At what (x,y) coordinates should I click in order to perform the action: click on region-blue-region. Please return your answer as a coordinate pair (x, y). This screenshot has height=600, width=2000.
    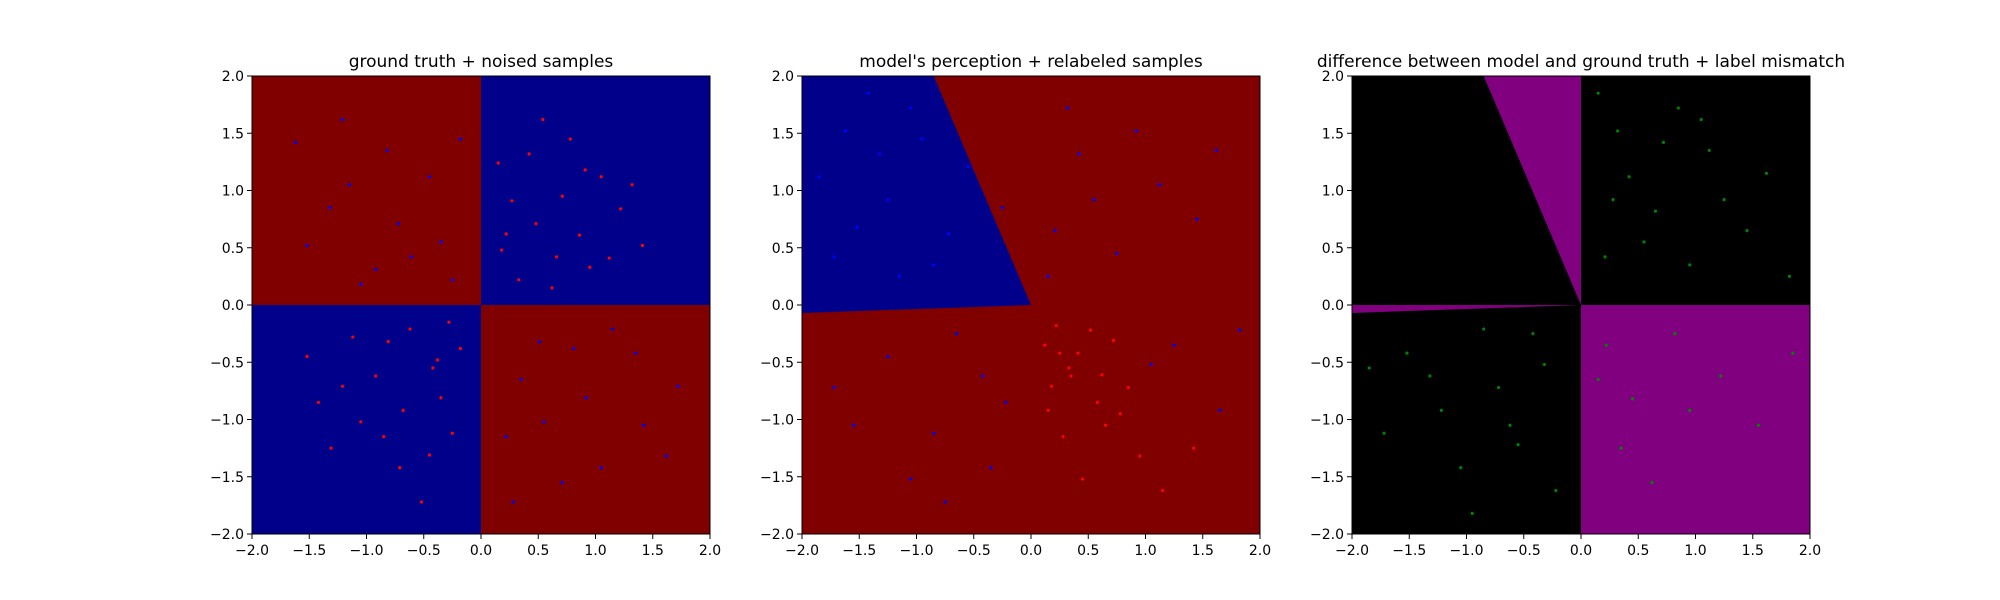
    Looking at the image, I should click on (366, 419).